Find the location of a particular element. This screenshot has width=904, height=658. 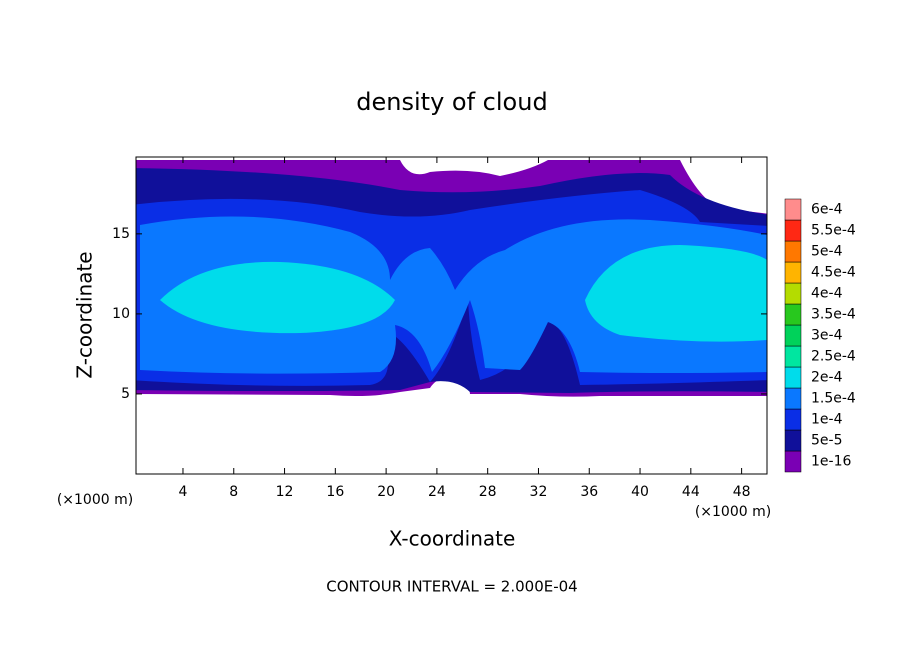

colorbar-label: 2.5e-4 is located at coordinates (833, 357).